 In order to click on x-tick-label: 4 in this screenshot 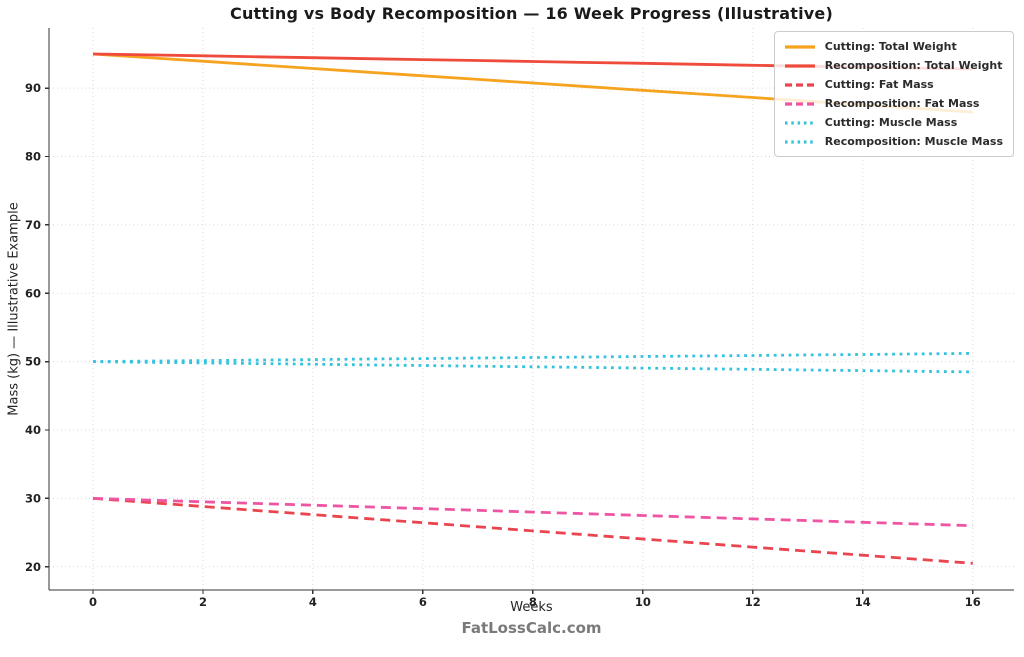, I will do `click(313, 602)`.